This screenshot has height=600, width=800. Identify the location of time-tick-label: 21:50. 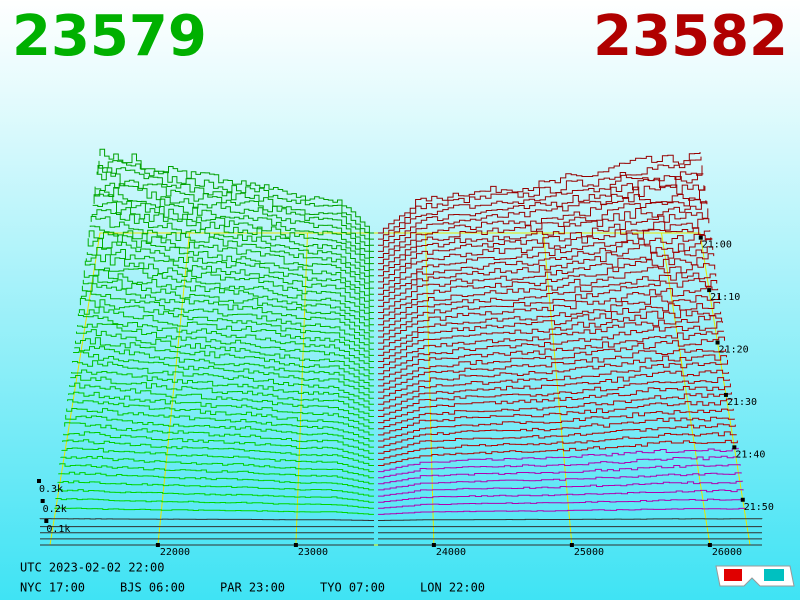
(759, 507).